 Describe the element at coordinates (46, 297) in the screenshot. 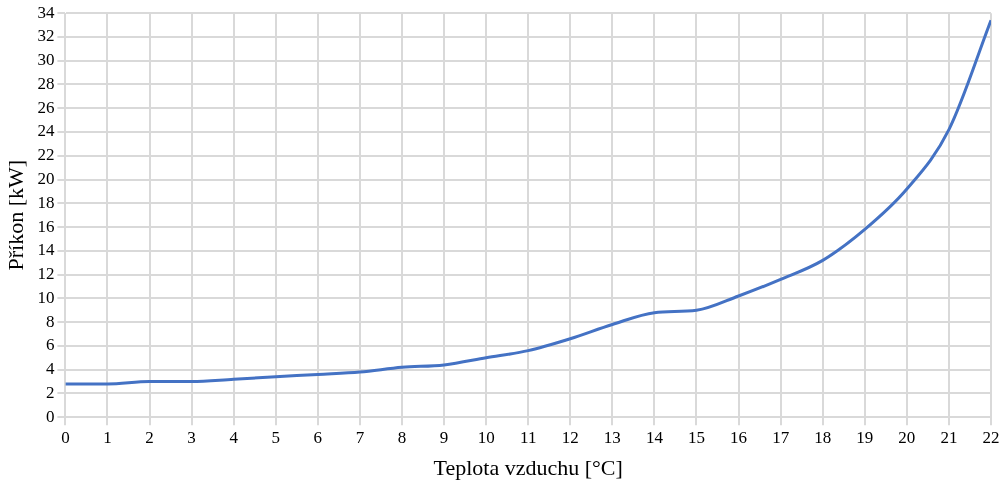

I see `y-tick-label: 10` at that location.